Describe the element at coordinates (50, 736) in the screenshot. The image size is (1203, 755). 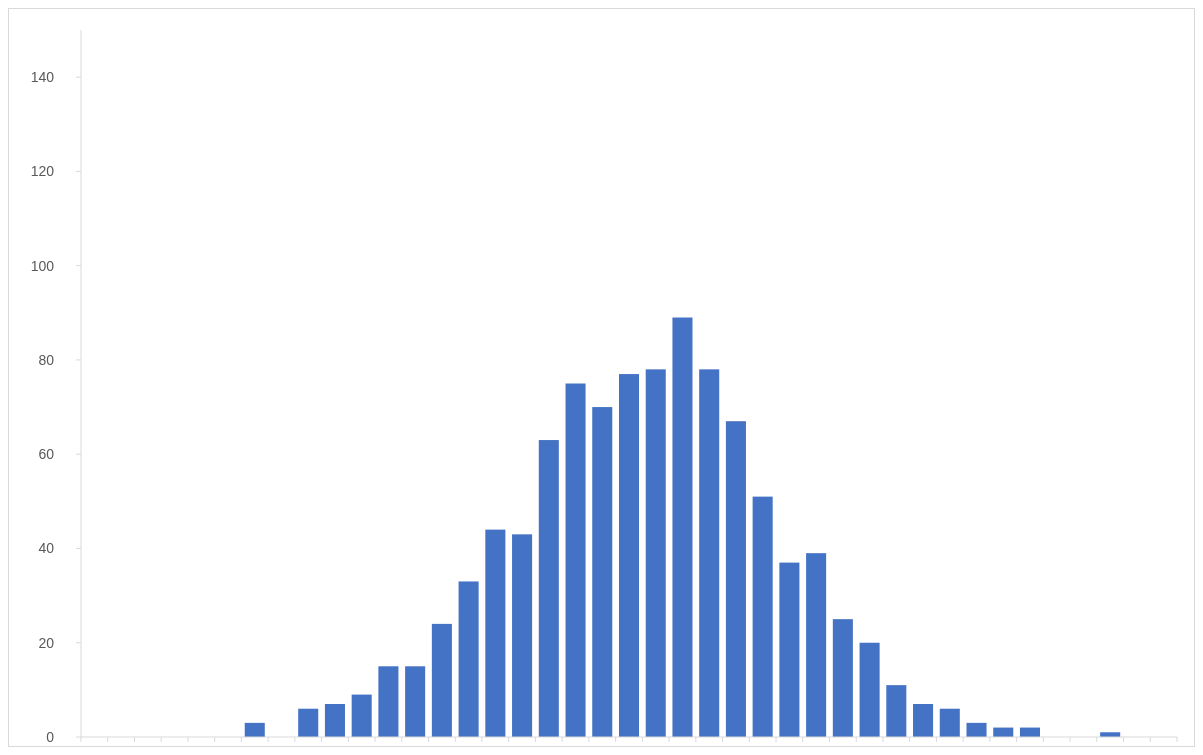
I see `y-tick-label: 0` at that location.